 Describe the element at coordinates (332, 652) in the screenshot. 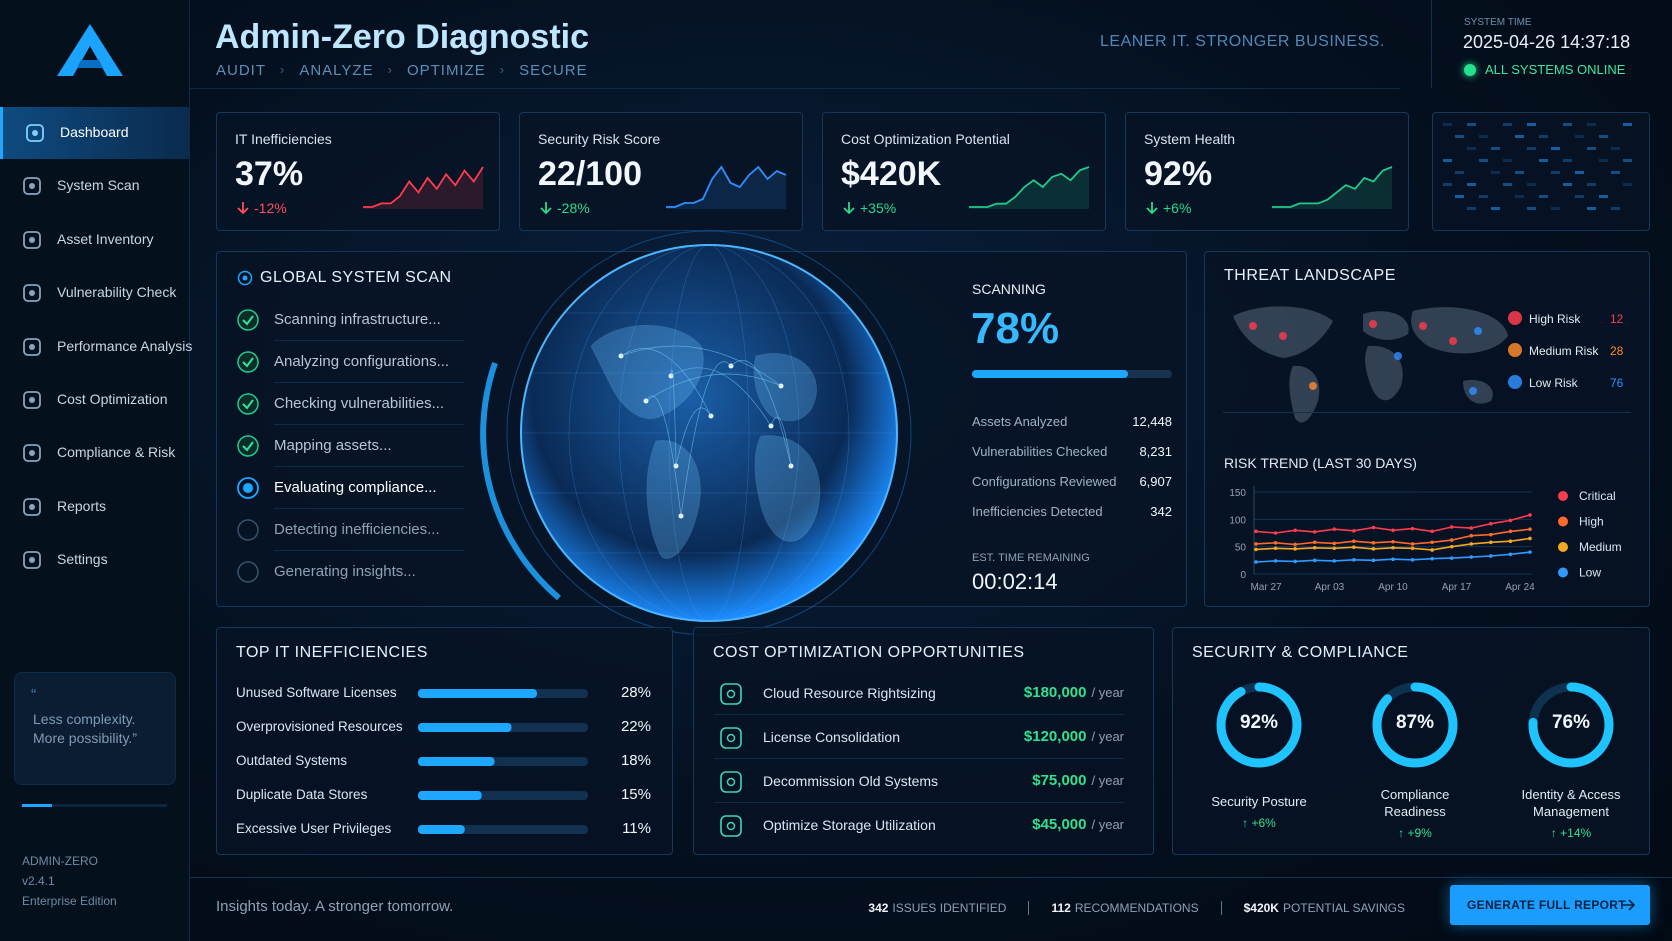

I see `panel-title: TOP IT INEFFICIENCIES` at that location.